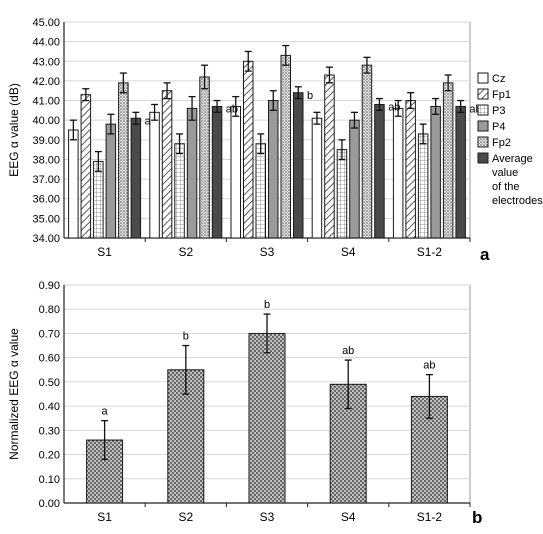  Describe the element at coordinates (46, 62) in the screenshot. I see `y-tick-label: 43.00` at that location.